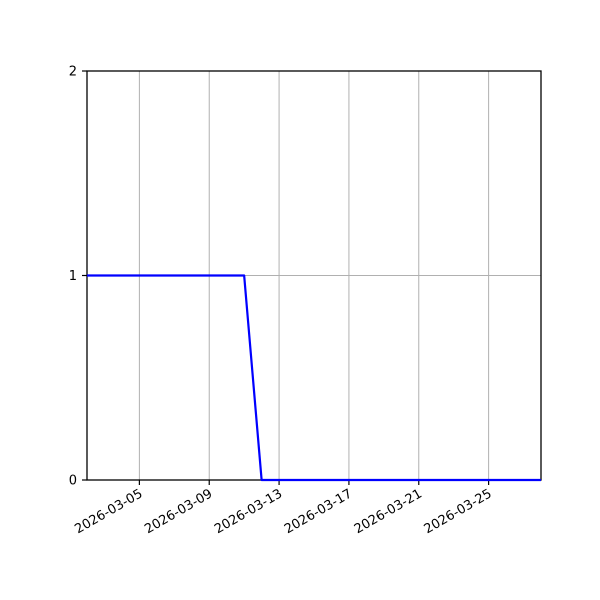 The width and height of the screenshot is (600, 600). I want to click on x-tick-label: 2026-03-05, so click(108, 511).